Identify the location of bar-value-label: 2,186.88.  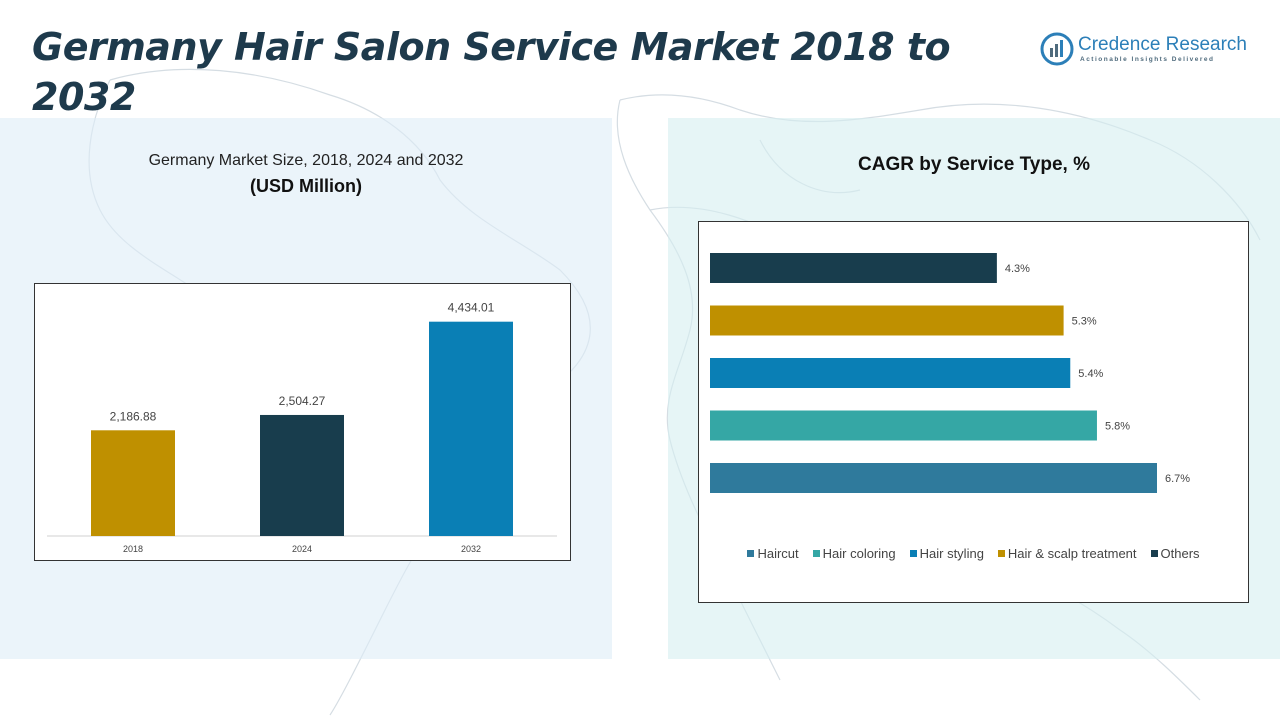
(133, 416).